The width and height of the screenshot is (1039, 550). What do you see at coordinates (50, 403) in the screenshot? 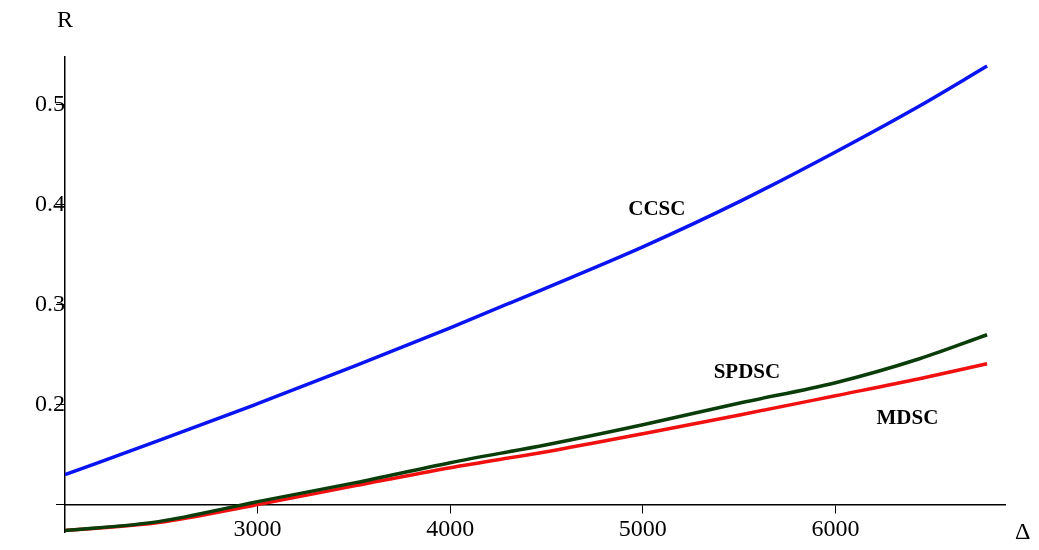
I see `y-tick-label: 0.2` at bounding box center [50, 403].